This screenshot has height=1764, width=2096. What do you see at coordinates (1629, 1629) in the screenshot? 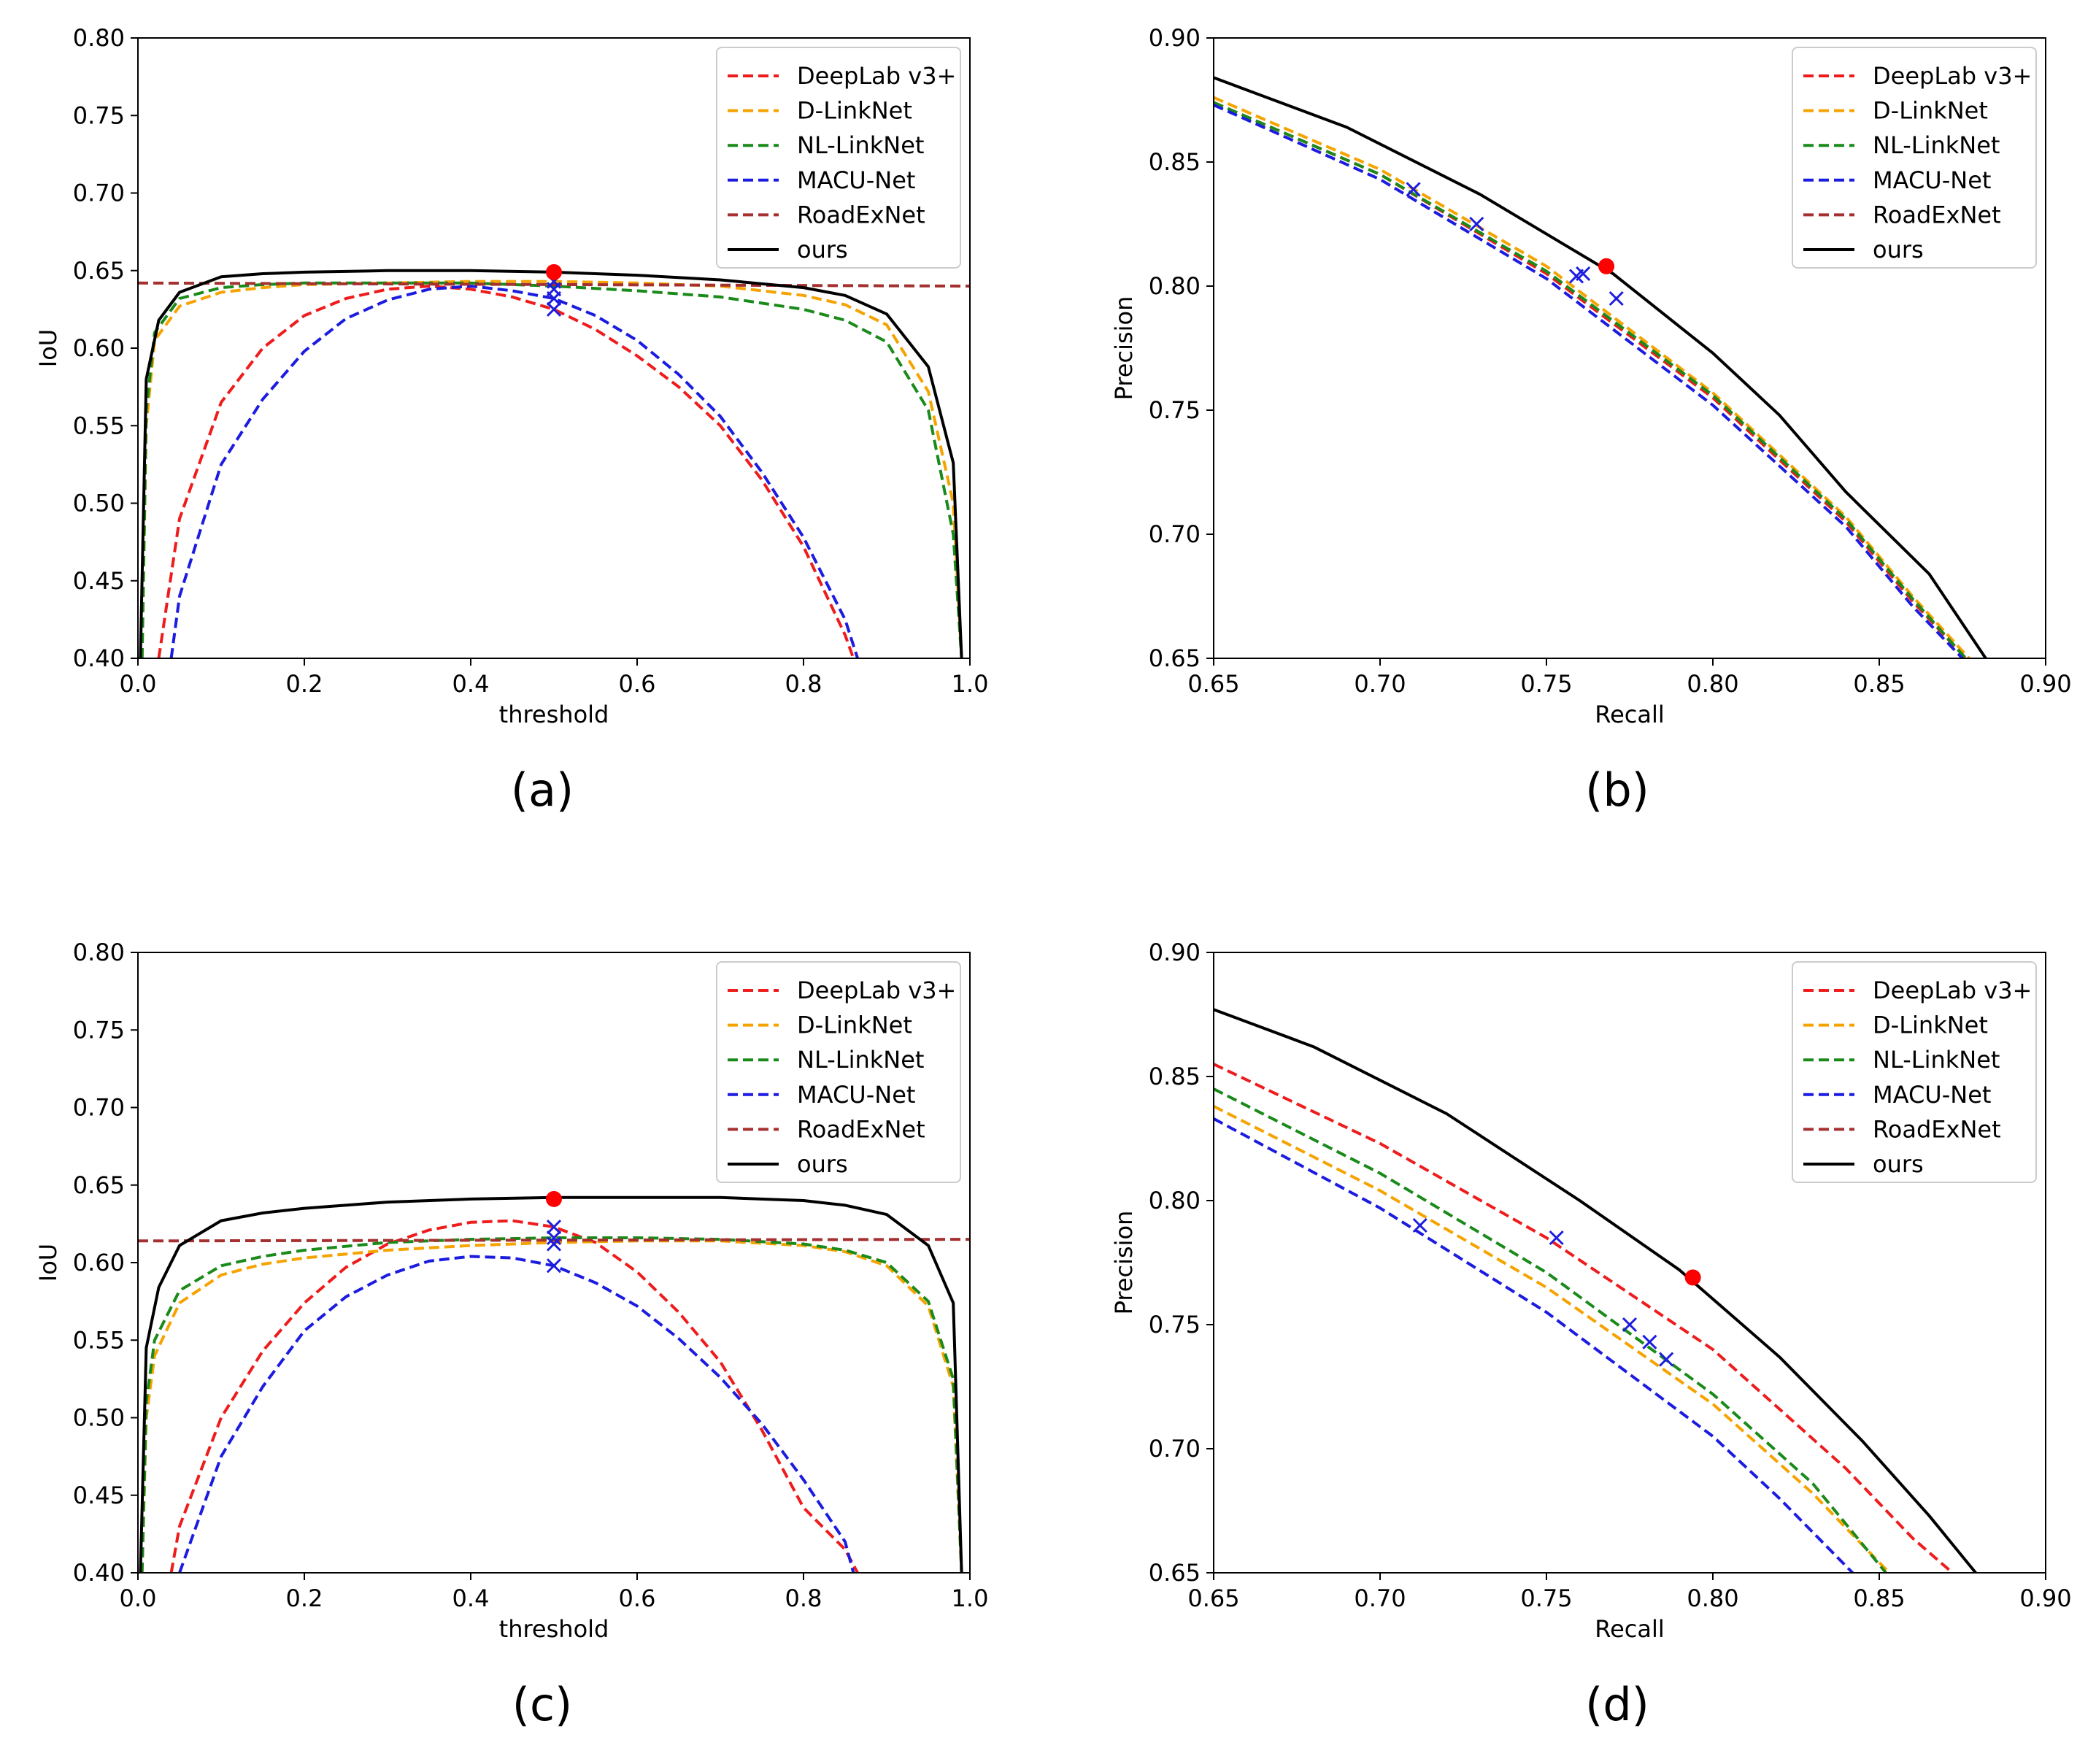
I see `x-axis-title: Recall` at bounding box center [1629, 1629].